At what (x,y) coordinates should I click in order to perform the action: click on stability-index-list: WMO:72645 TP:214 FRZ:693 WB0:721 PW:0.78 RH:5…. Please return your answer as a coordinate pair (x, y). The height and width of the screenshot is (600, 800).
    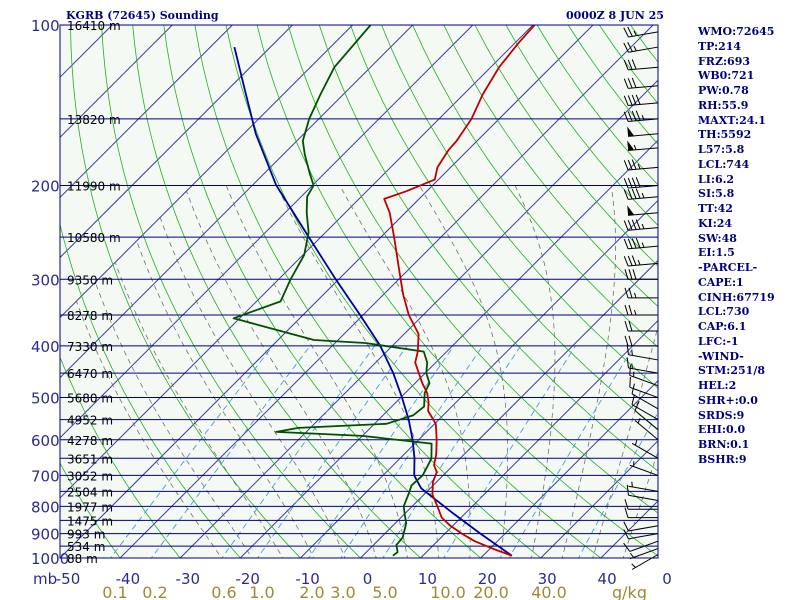
    Looking at the image, I should click on (736, 246).